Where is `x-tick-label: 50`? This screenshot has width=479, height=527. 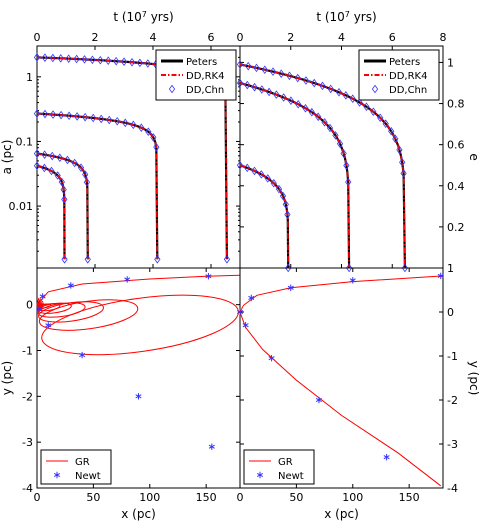 x-tick-label: 50 is located at coordinates (93, 497).